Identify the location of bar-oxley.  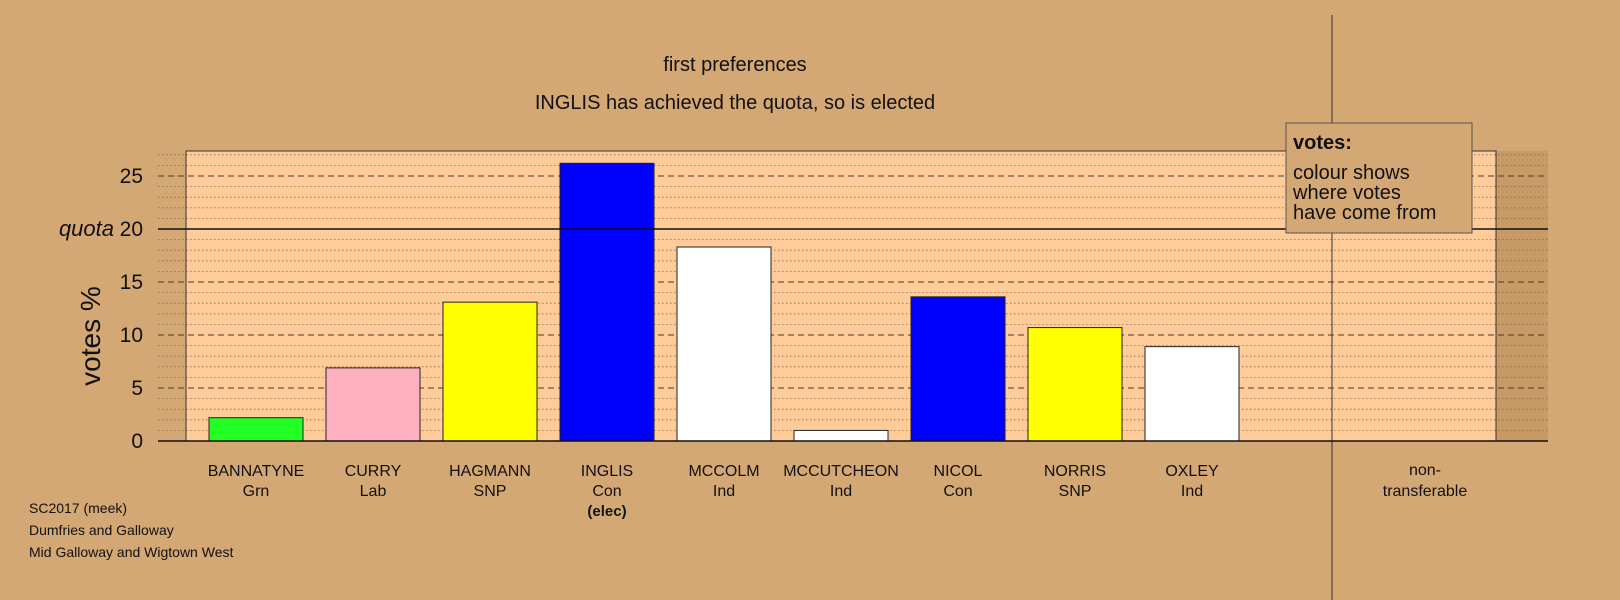
(1192, 394).